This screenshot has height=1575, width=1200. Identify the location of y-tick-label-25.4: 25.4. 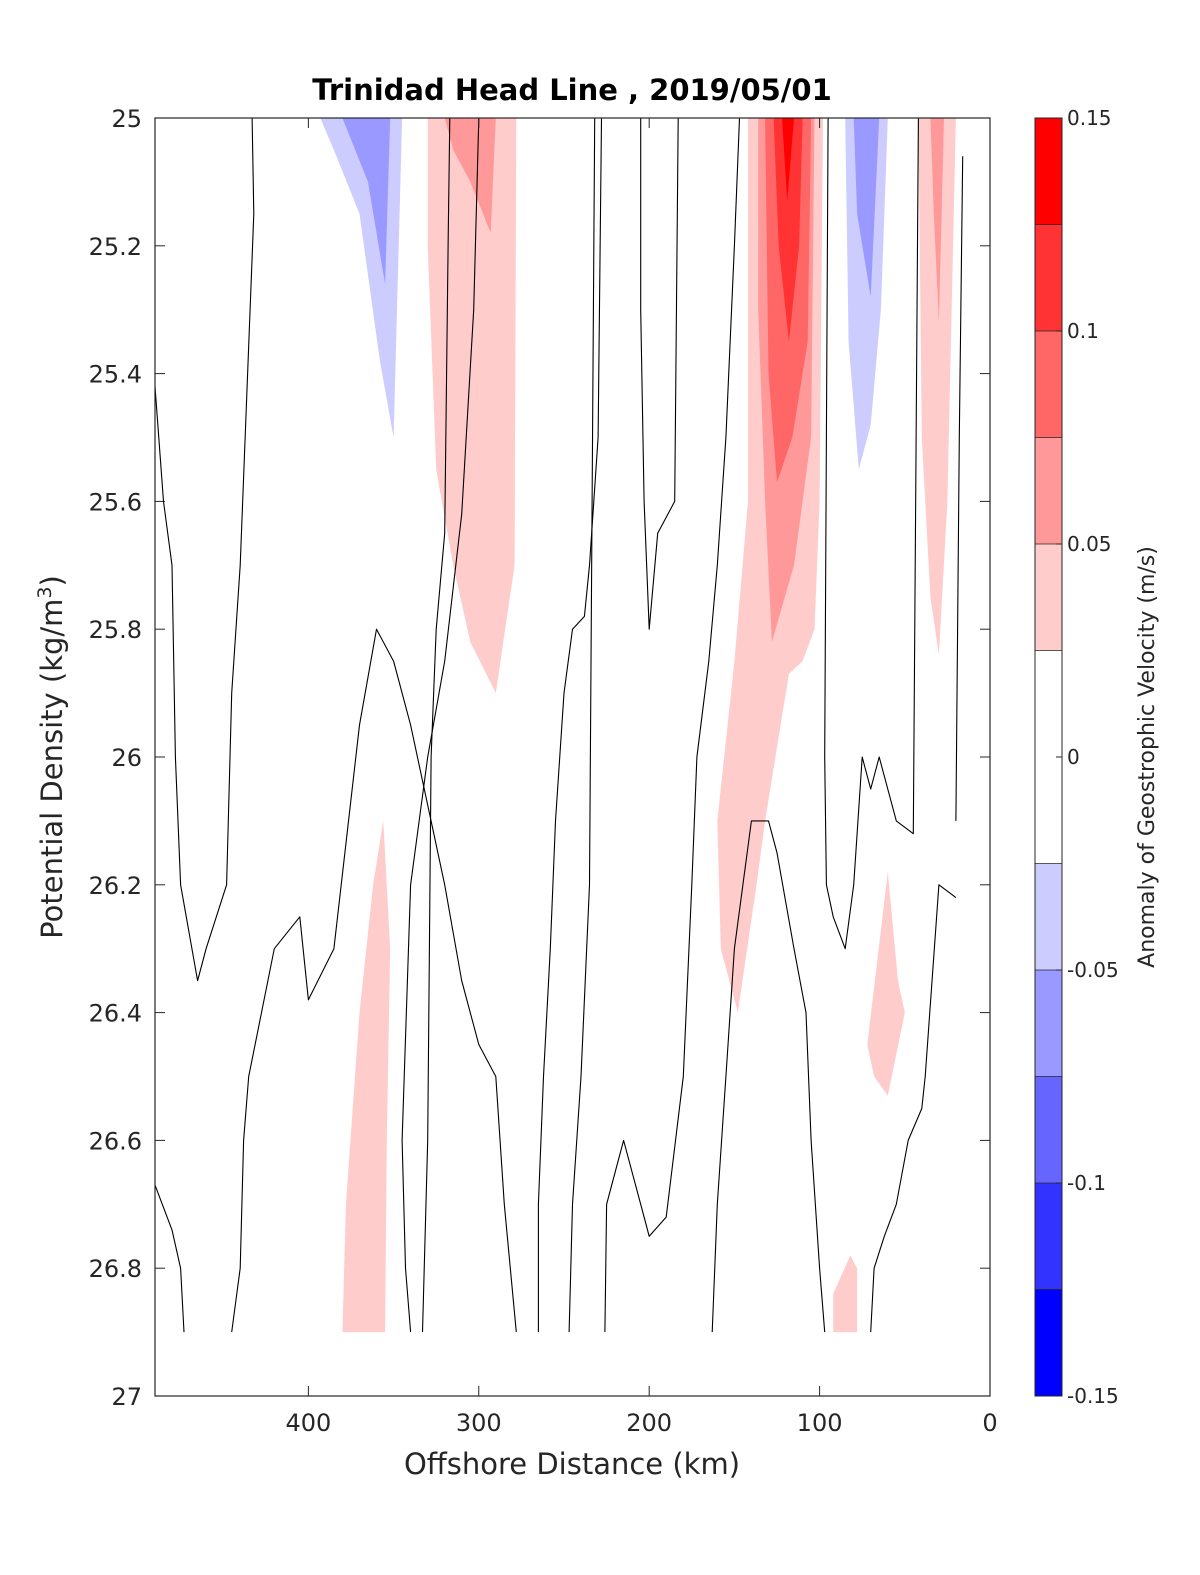
(115, 375).